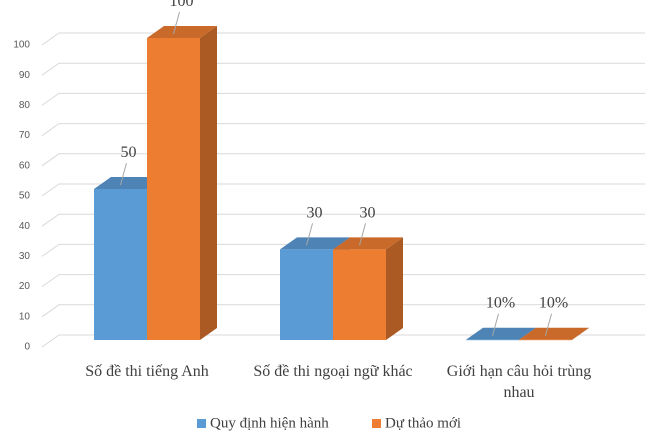  What do you see at coordinates (519, 382) in the screenshot?
I see `x-tick-label: Giới hạn câu hỏi trùng nhau` at bounding box center [519, 382].